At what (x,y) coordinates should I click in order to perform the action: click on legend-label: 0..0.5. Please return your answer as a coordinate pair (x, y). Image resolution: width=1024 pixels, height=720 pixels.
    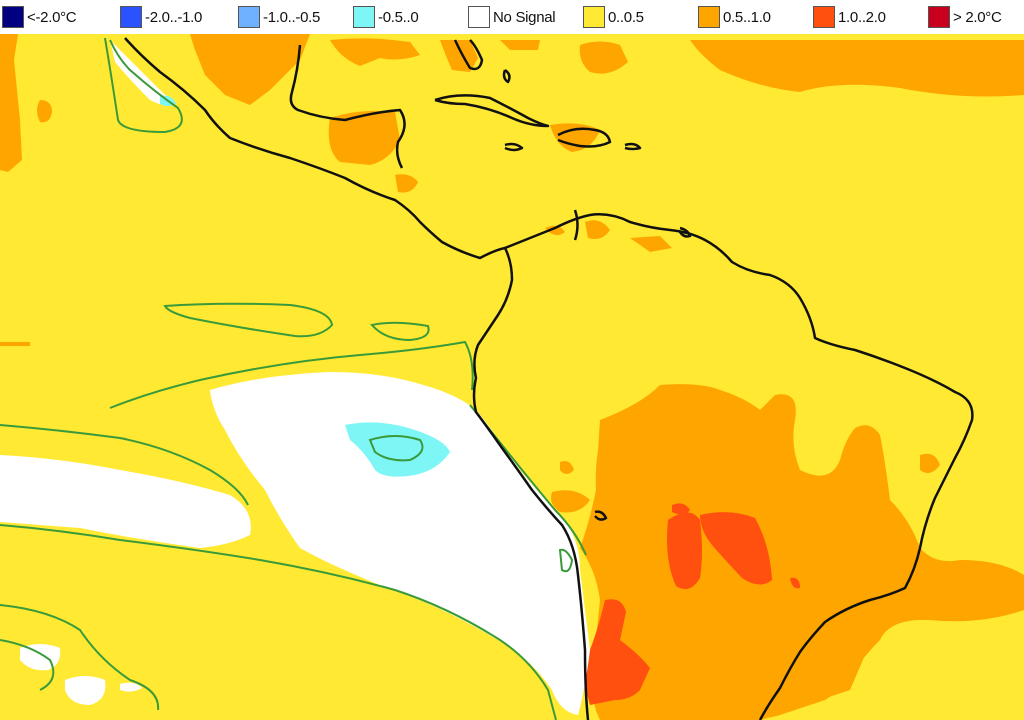
    Looking at the image, I should click on (626, 17).